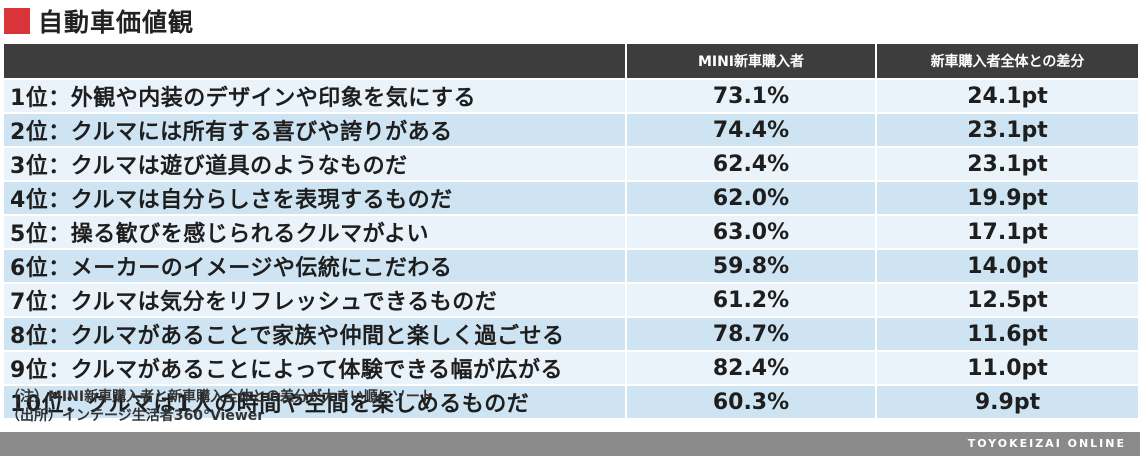 The width and height of the screenshot is (1140, 456). What do you see at coordinates (750, 129) in the screenshot?
I see `row-mini-value: 74.4%` at bounding box center [750, 129].